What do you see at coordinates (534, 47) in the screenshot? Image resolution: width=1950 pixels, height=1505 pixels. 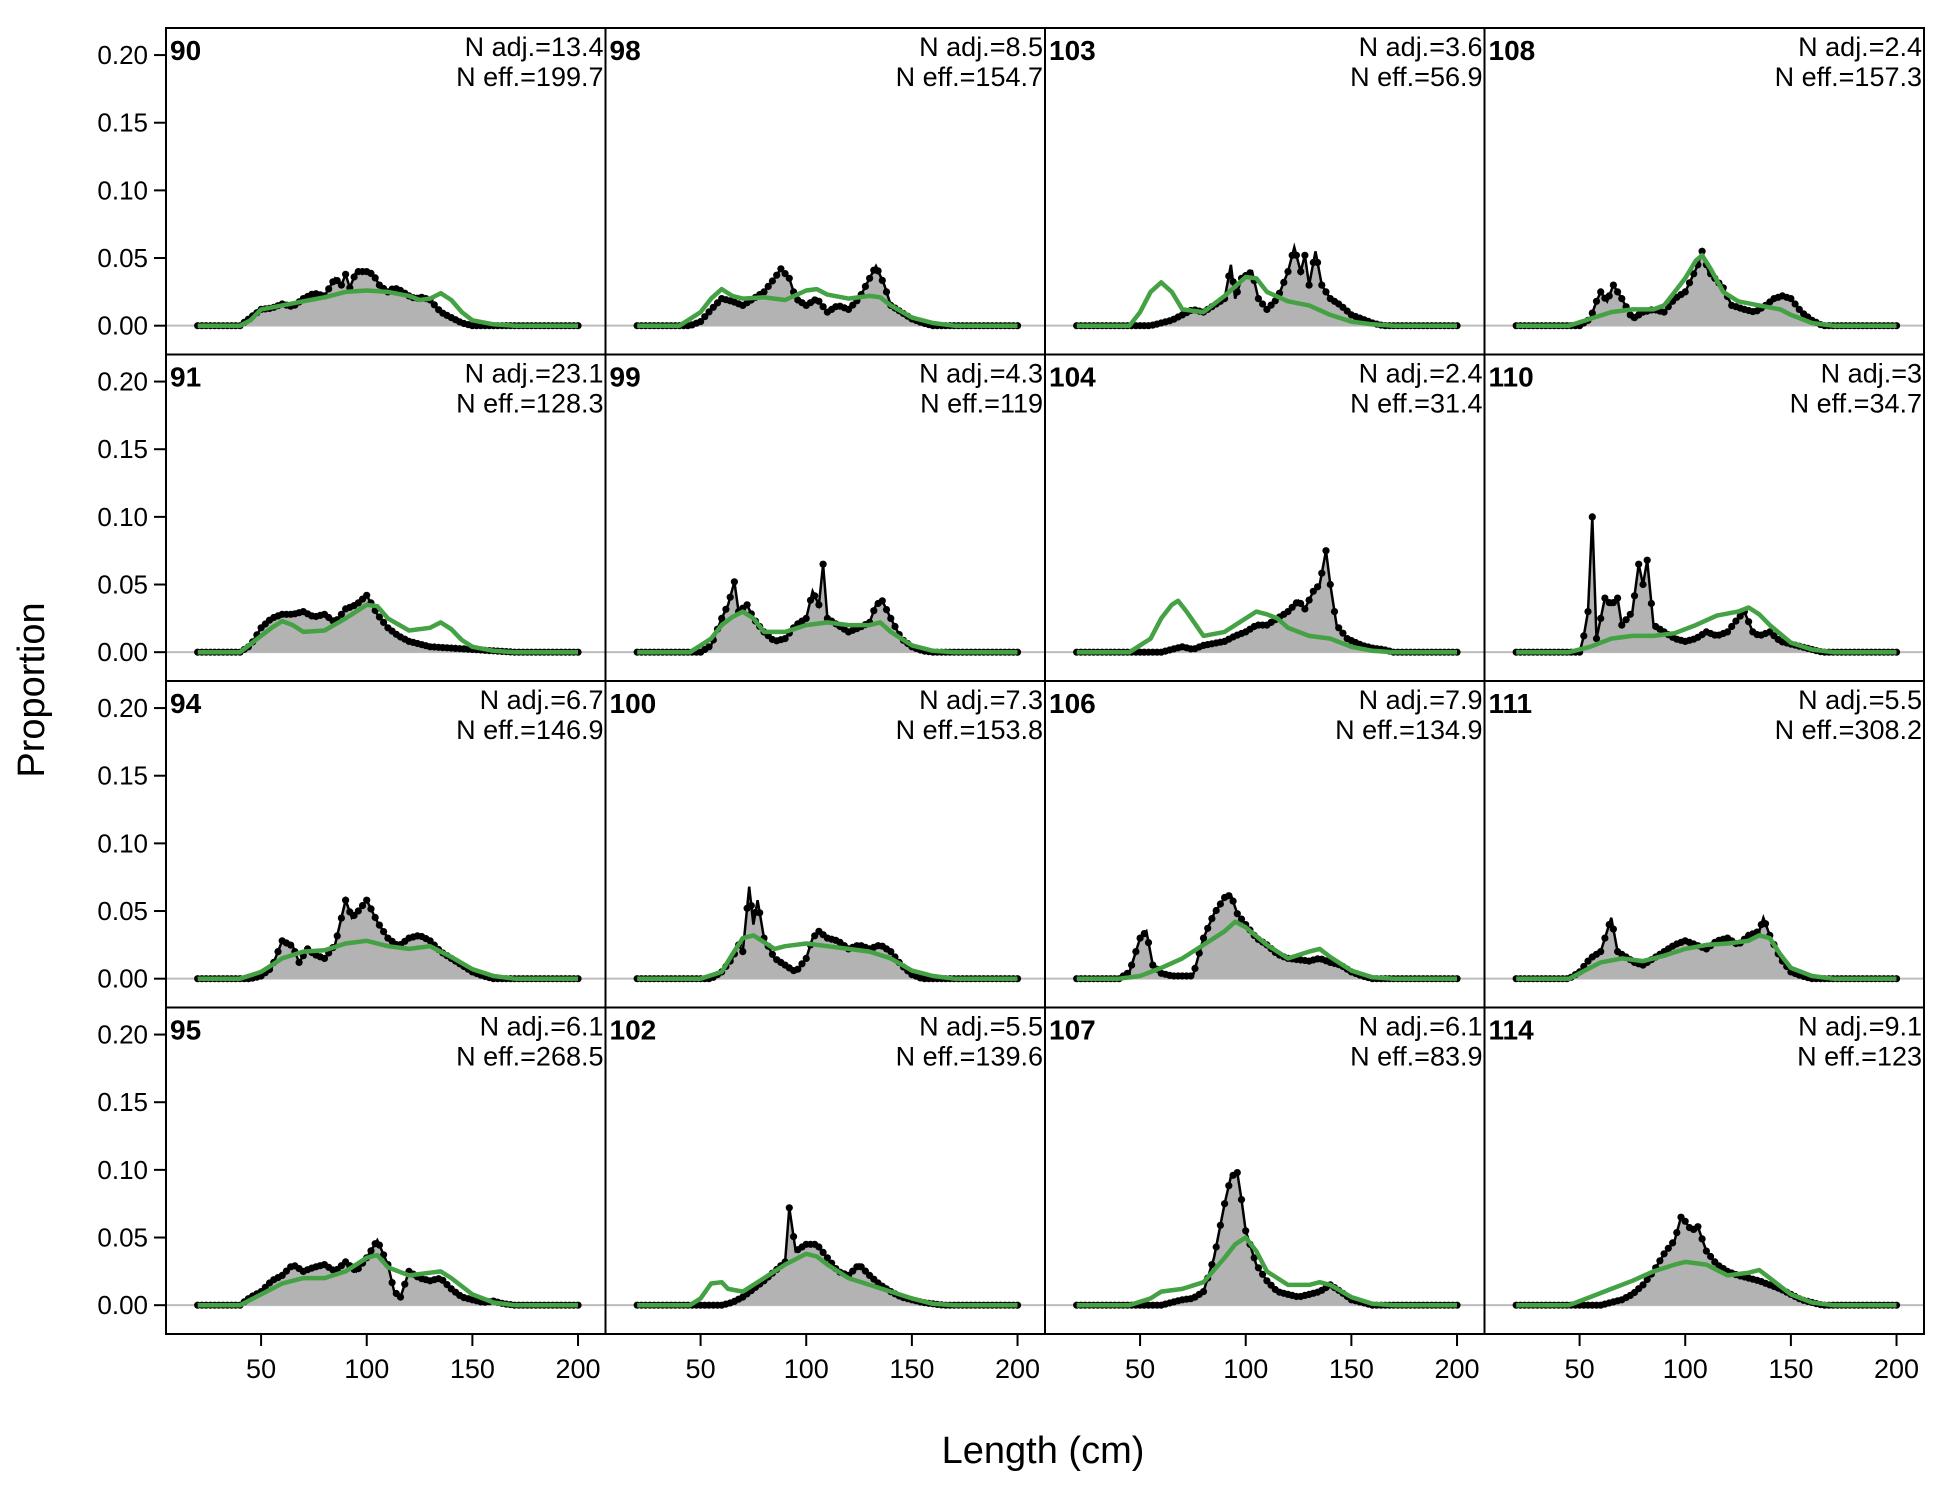 I see `n-adj-label: N adj.=13.4` at bounding box center [534, 47].